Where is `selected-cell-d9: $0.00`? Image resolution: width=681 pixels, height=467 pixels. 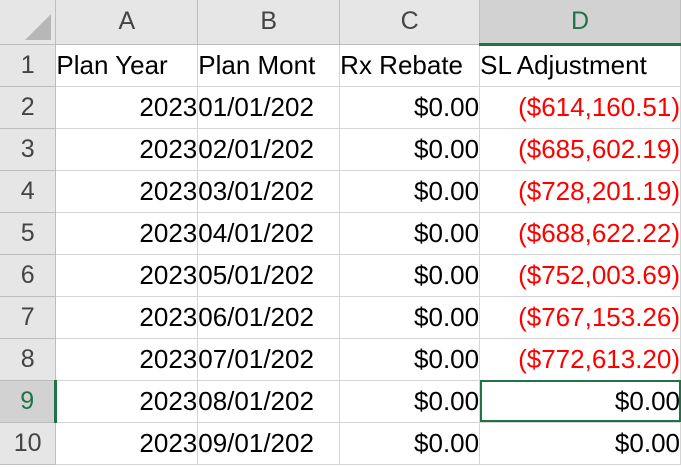 selected-cell-d9: $0.00 is located at coordinates (580, 401).